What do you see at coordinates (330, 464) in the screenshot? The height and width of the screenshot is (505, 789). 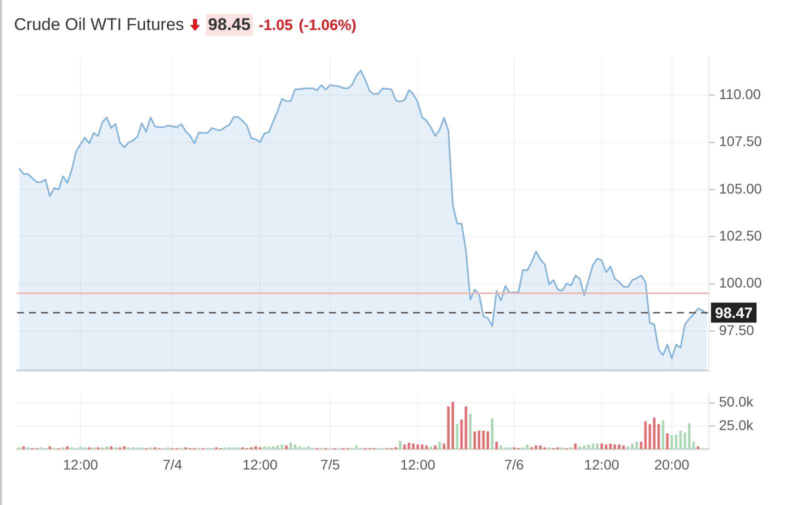 I see `x-tick-label: 7/5` at bounding box center [330, 464].